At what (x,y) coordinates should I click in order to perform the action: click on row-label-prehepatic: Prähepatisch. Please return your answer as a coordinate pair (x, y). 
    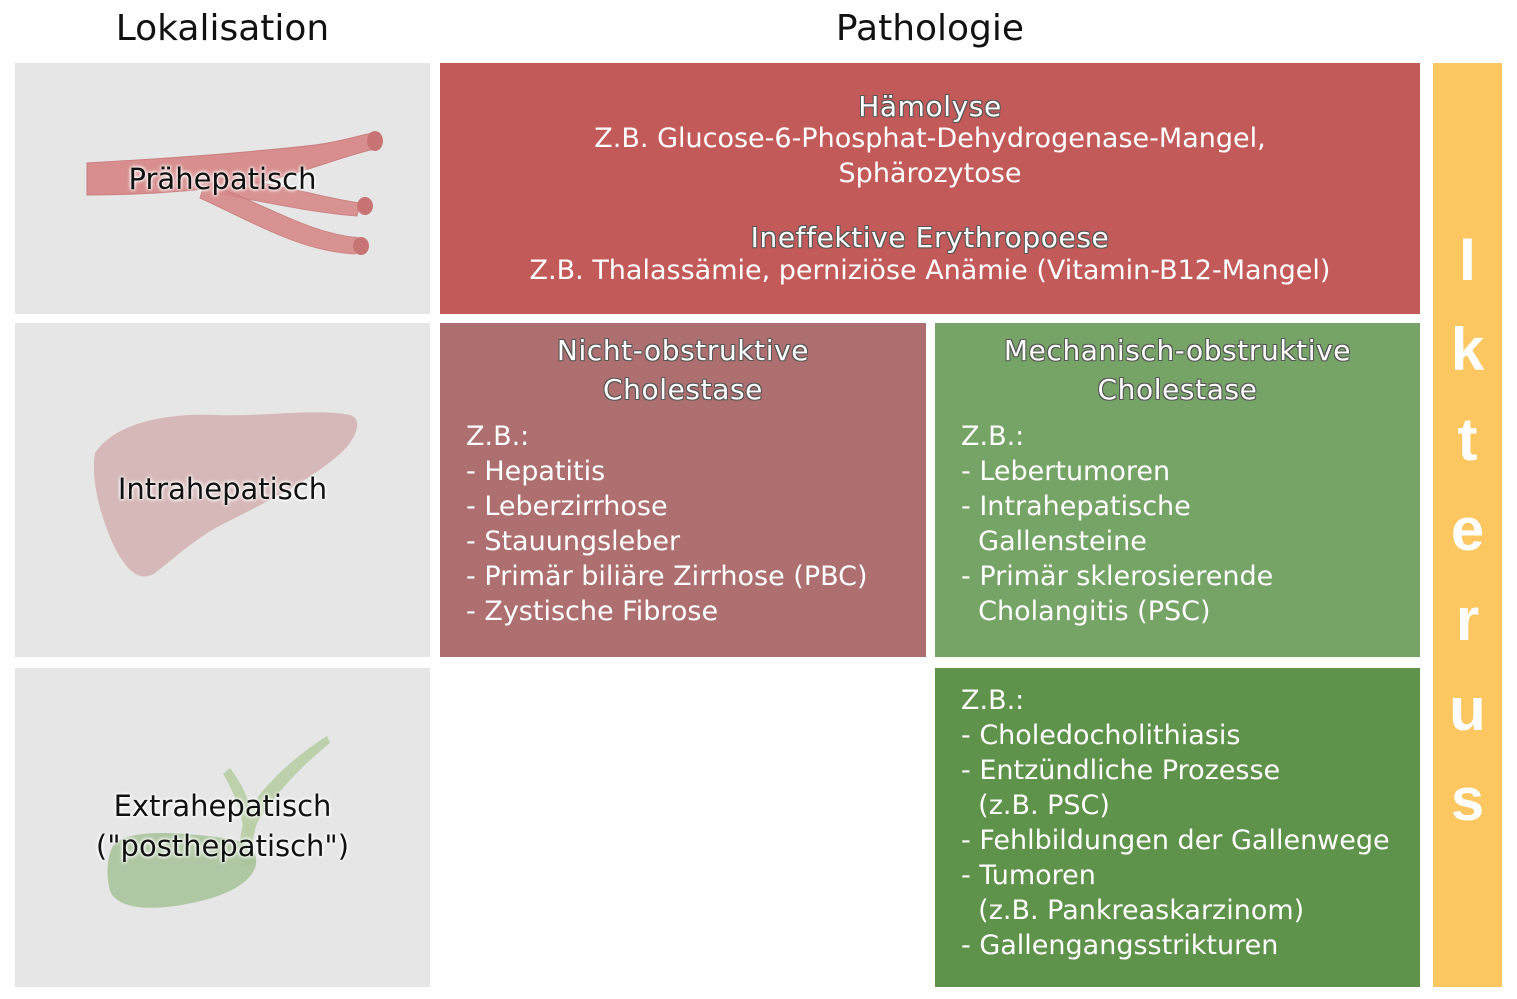
    Looking at the image, I should click on (222, 179).